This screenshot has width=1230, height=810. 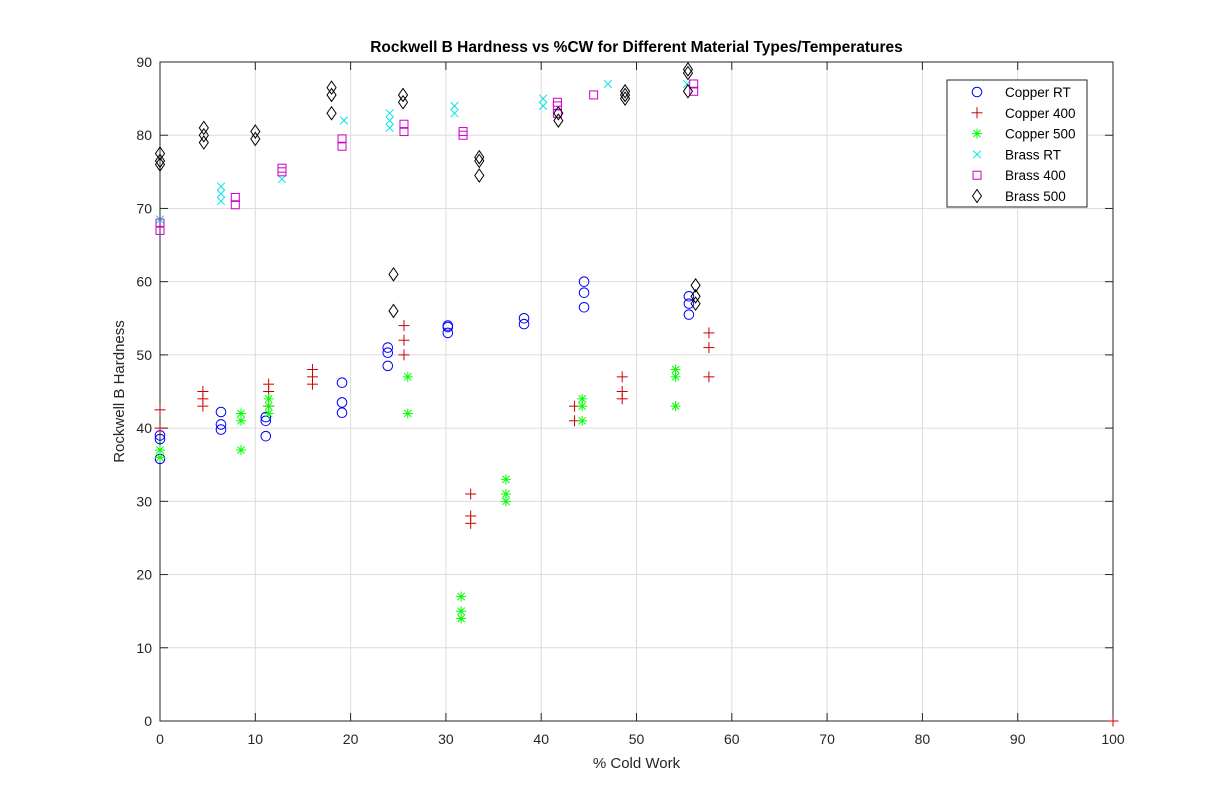 What do you see at coordinates (827, 739) in the screenshot?
I see `x-tick-label: 70` at bounding box center [827, 739].